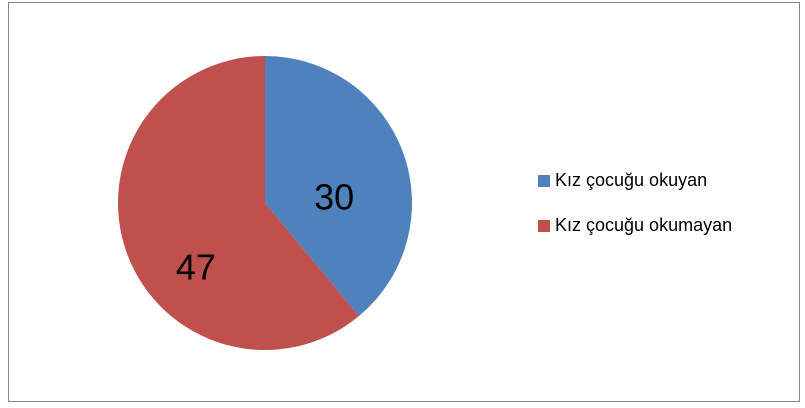 The height and width of the screenshot is (408, 805). What do you see at coordinates (631, 180) in the screenshot?
I see `legend-label: Kız çocuğu okuyan` at bounding box center [631, 180].